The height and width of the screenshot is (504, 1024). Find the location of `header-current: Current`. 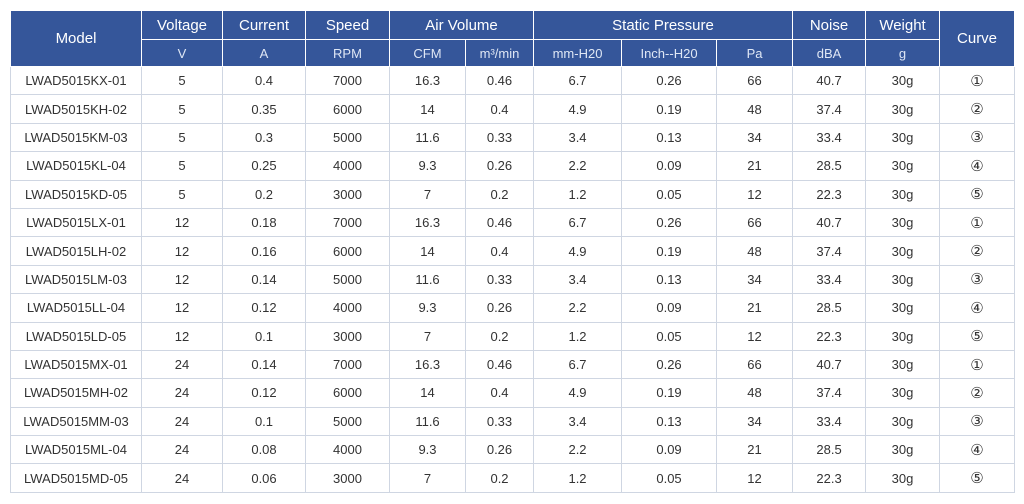

header-current: Current is located at coordinates (264, 25).